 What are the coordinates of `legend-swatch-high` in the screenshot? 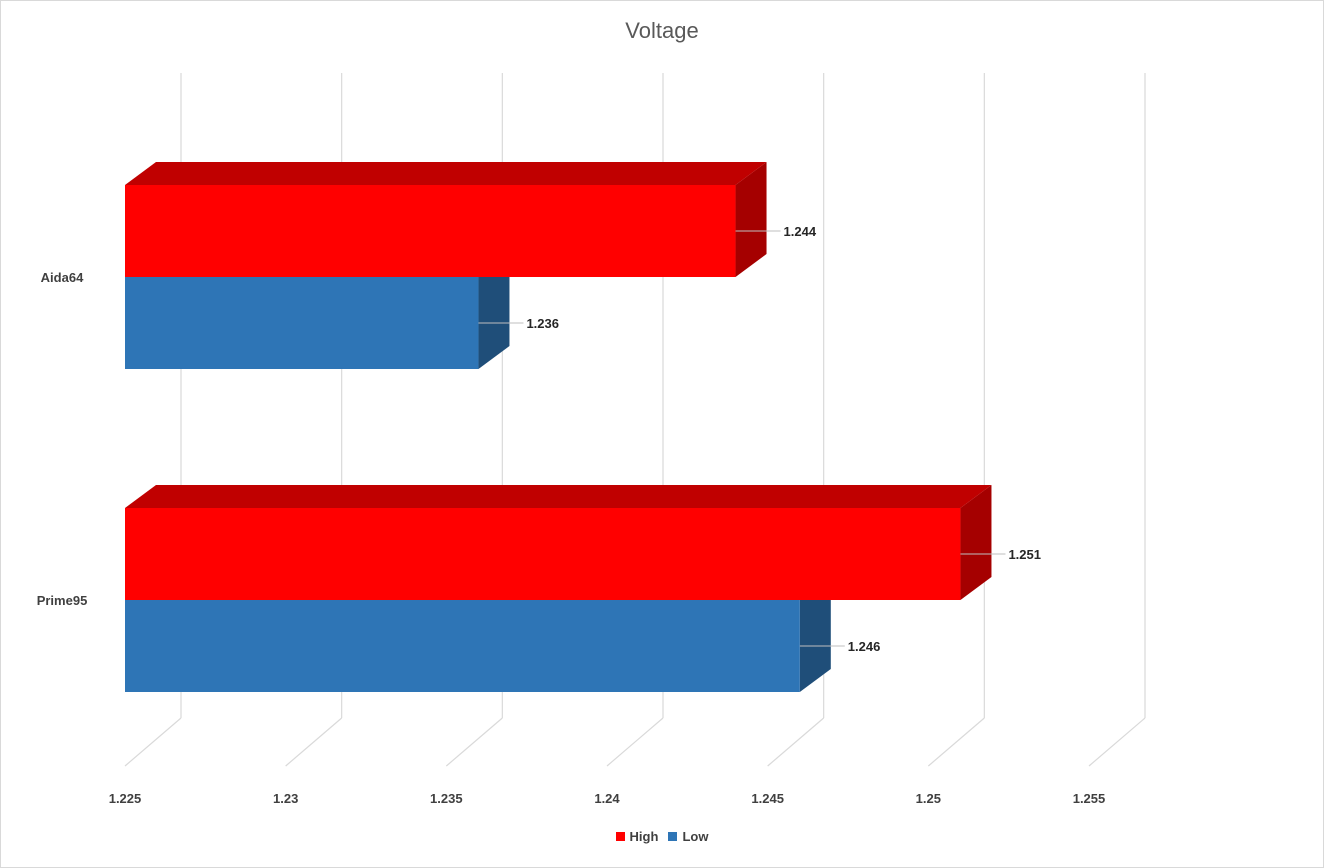 It's located at (620, 836).